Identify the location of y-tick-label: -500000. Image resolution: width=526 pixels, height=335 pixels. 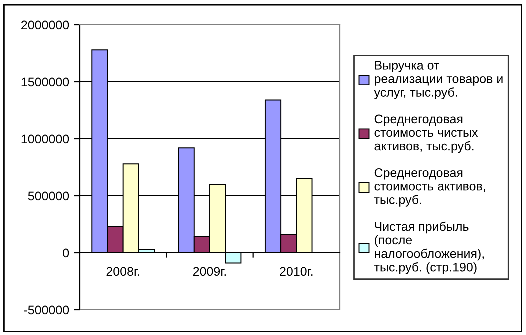
(47, 310).